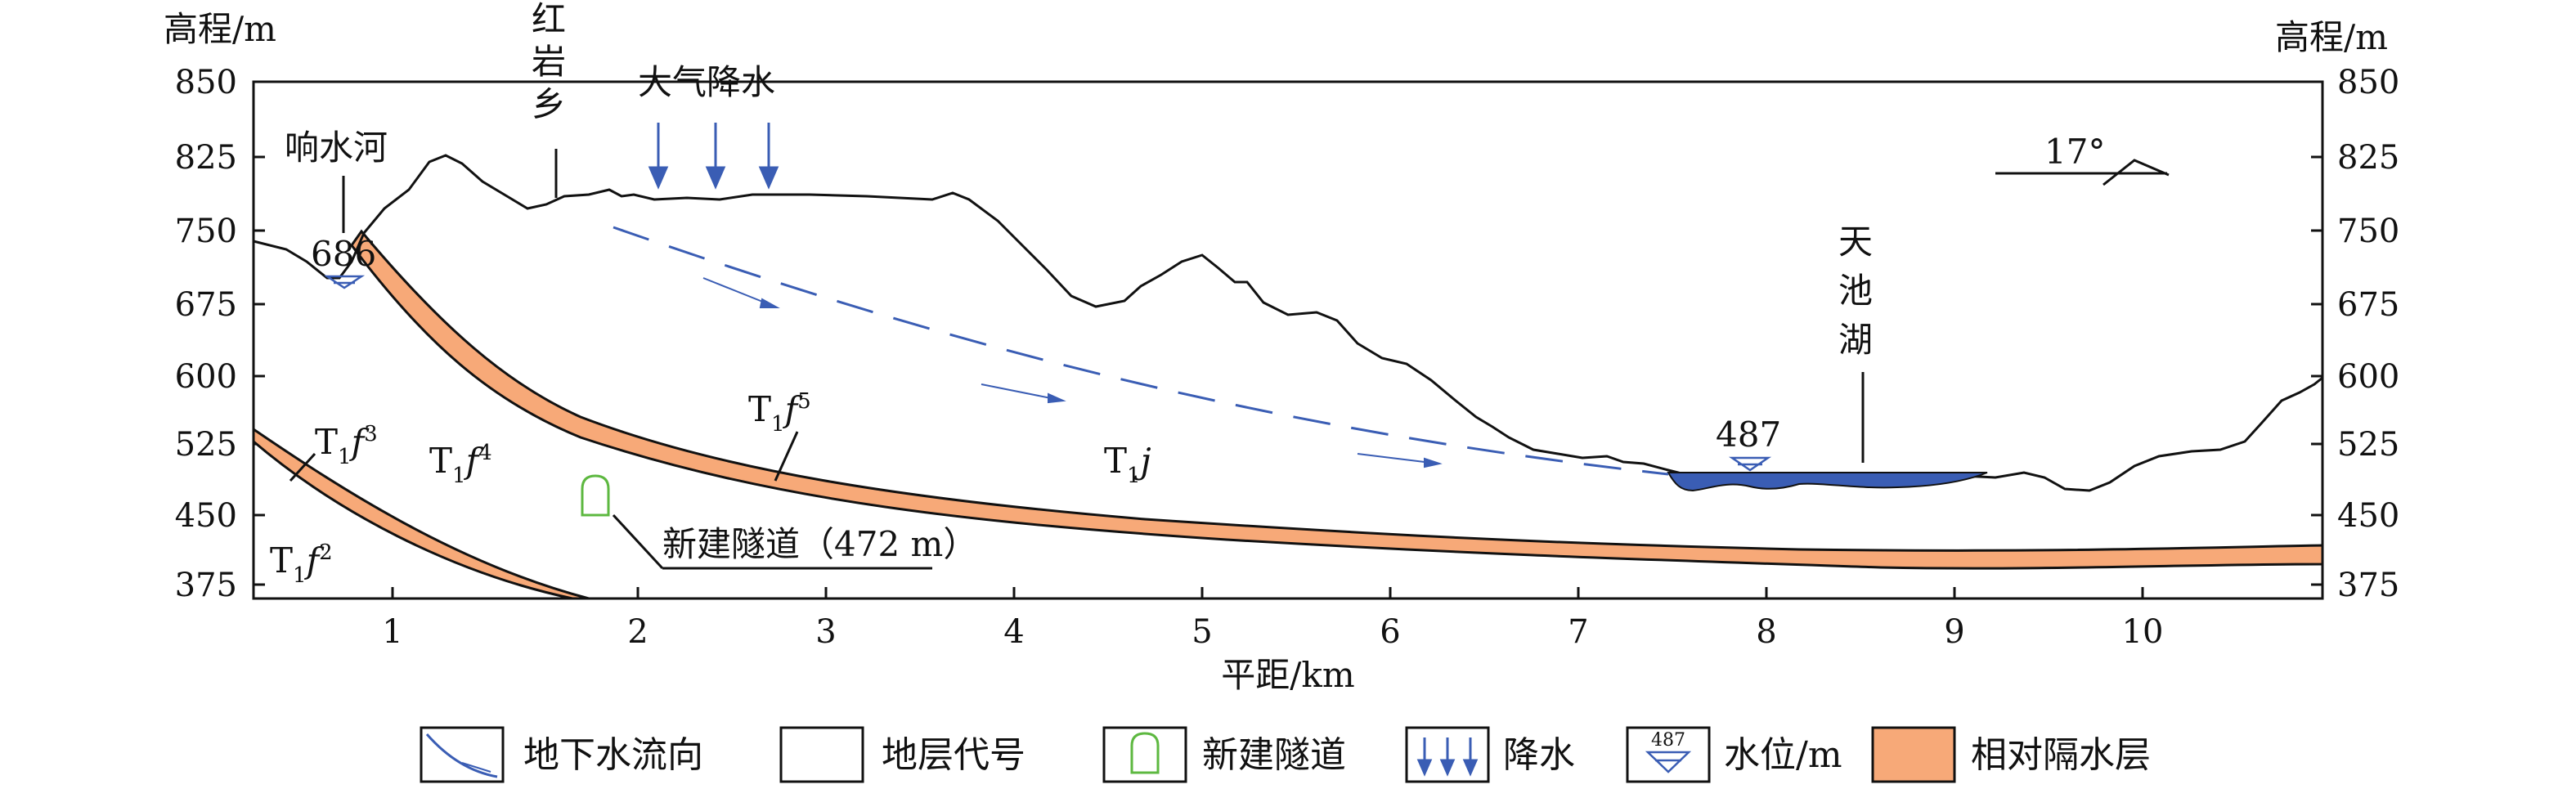 This screenshot has width=2576, height=789. Describe the element at coordinates (1202, 632) in the screenshot. I see `x-tick-label: 5` at that location.